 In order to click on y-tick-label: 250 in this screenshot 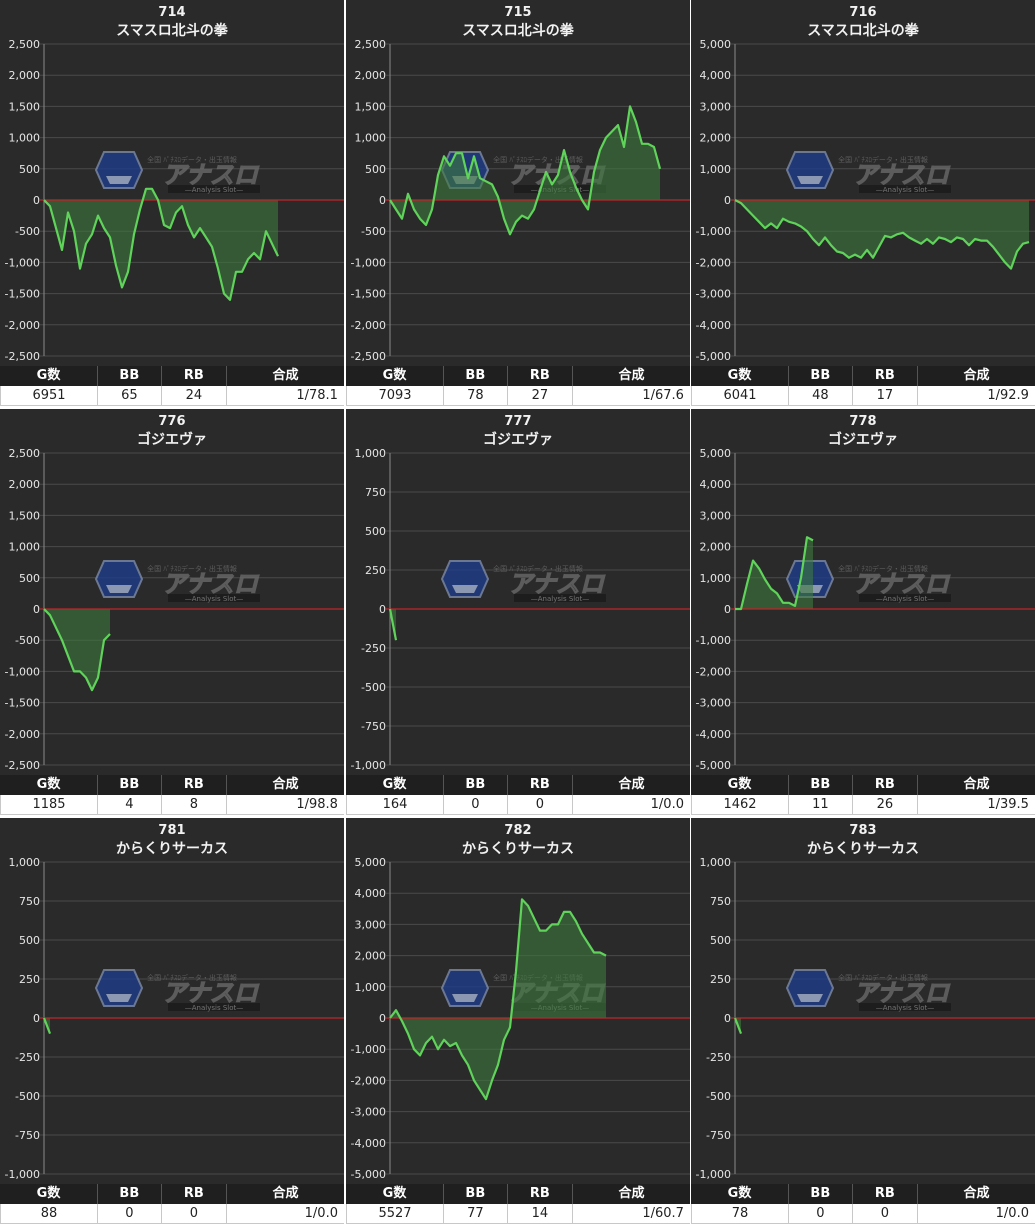, I will do `click(375, 570)`.